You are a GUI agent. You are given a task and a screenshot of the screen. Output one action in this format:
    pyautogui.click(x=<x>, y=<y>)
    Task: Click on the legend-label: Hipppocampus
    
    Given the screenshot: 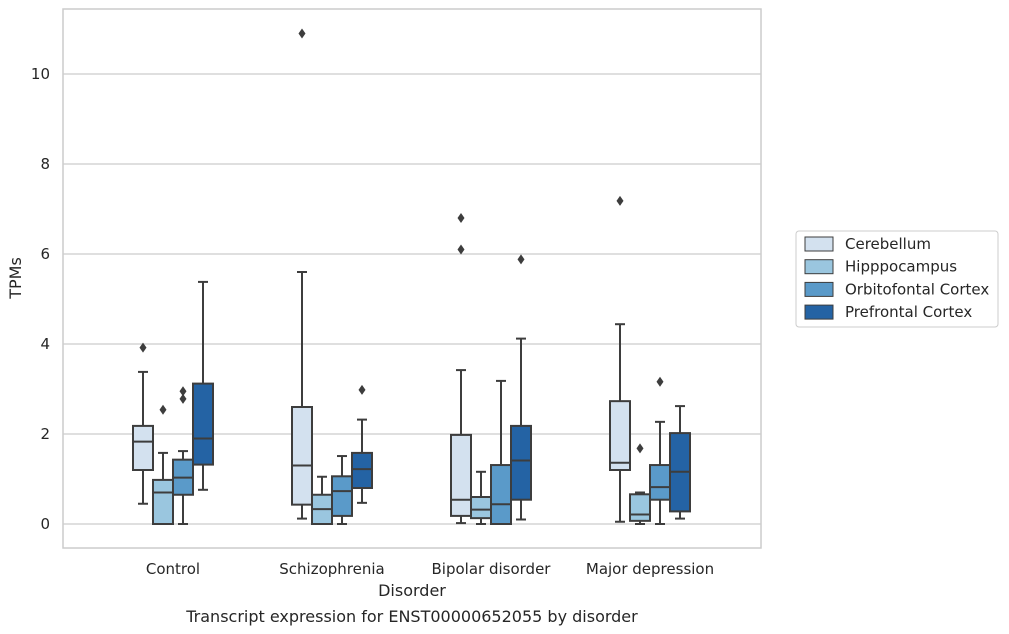 What is the action you would take?
    pyautogui.click(x=901, y=267)
    